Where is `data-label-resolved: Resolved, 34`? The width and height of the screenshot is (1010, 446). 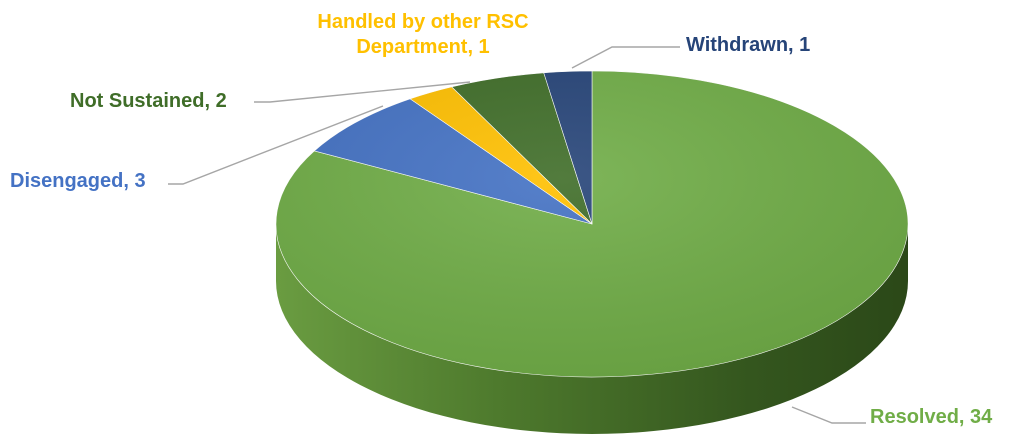 data-label-resolved: Resolved, 34 is located at coordinates (931, 417).